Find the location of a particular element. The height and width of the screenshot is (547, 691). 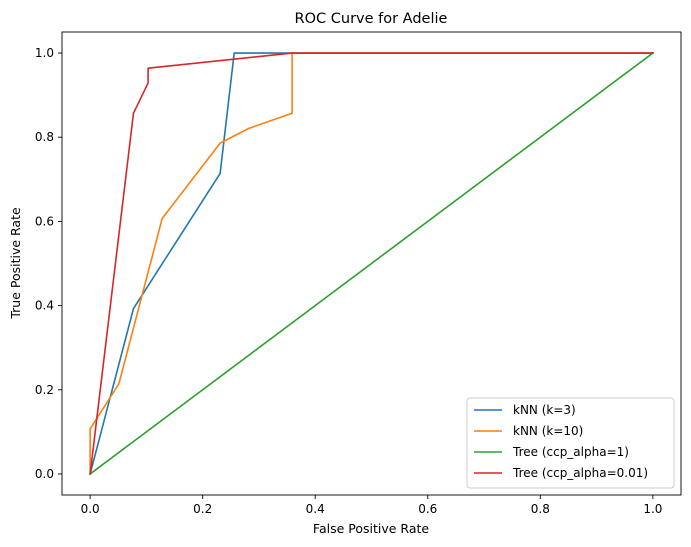

x-tick-label: 0.8 is located at coordinates (540, 509).